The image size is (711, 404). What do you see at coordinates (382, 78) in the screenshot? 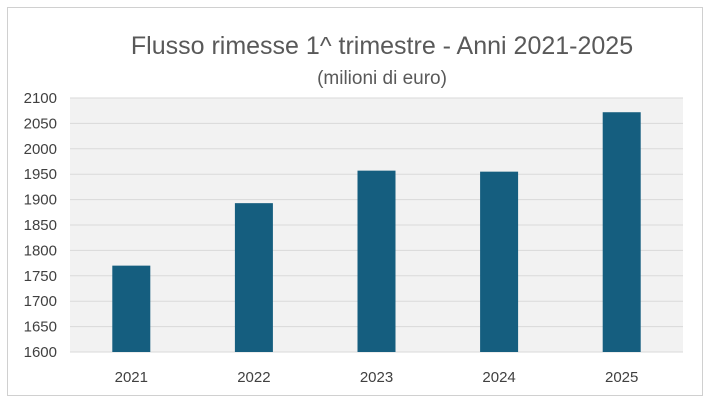
I see `chart-subtitle: (milioni di euro)` at bounding box center [382, 78].